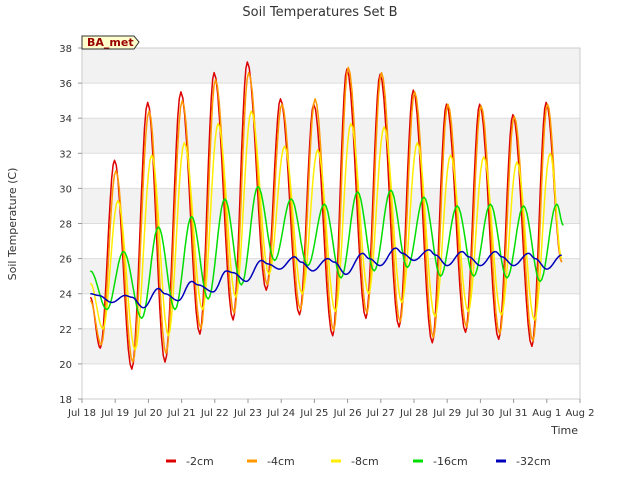 This screenshot has height=480, width=640. What do you see at coordinates (326, 278) in the screenshot?
I see `series-line-32cm` at bounding box center [326, 278].